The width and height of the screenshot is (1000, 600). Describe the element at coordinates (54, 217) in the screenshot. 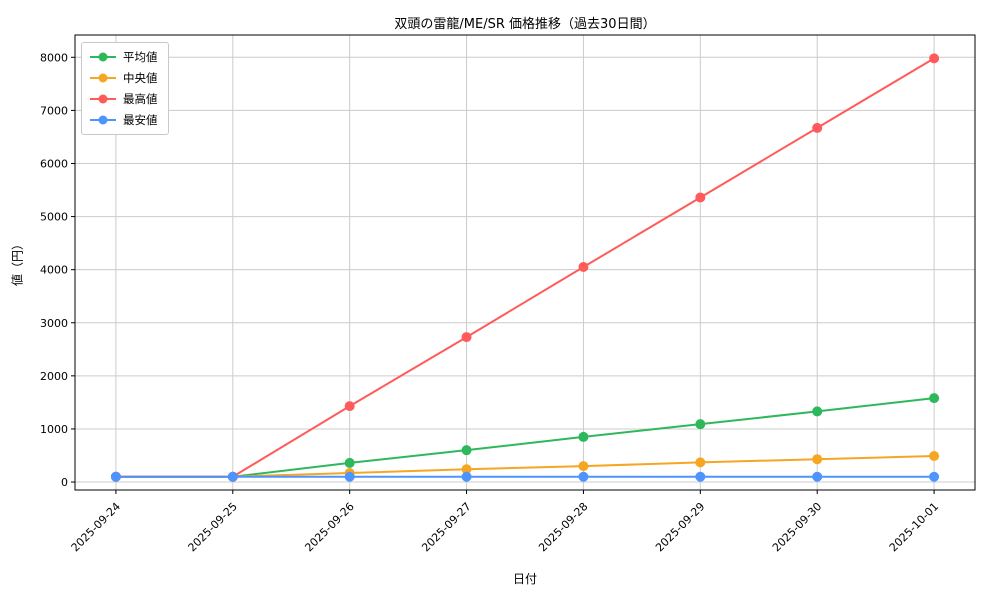

I see `y-tick-label: 5000` at that location.